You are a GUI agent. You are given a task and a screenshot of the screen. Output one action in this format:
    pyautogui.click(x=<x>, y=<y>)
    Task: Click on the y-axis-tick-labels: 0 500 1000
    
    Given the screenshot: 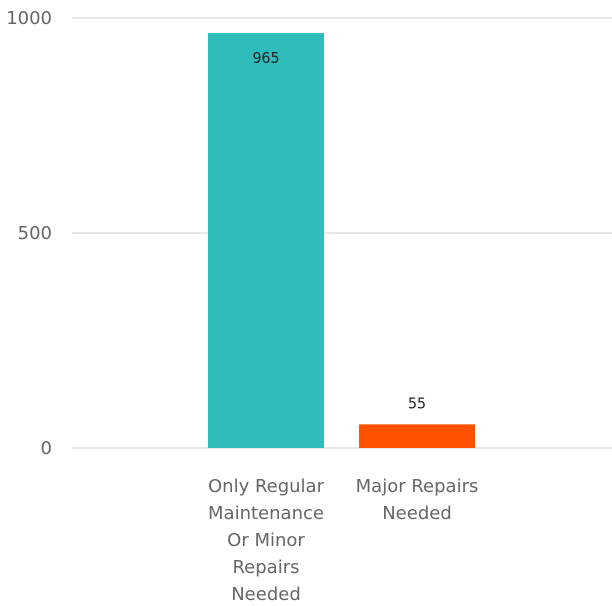 What is the action you would take?
    pyautogui.click(x=29, y=233)
    